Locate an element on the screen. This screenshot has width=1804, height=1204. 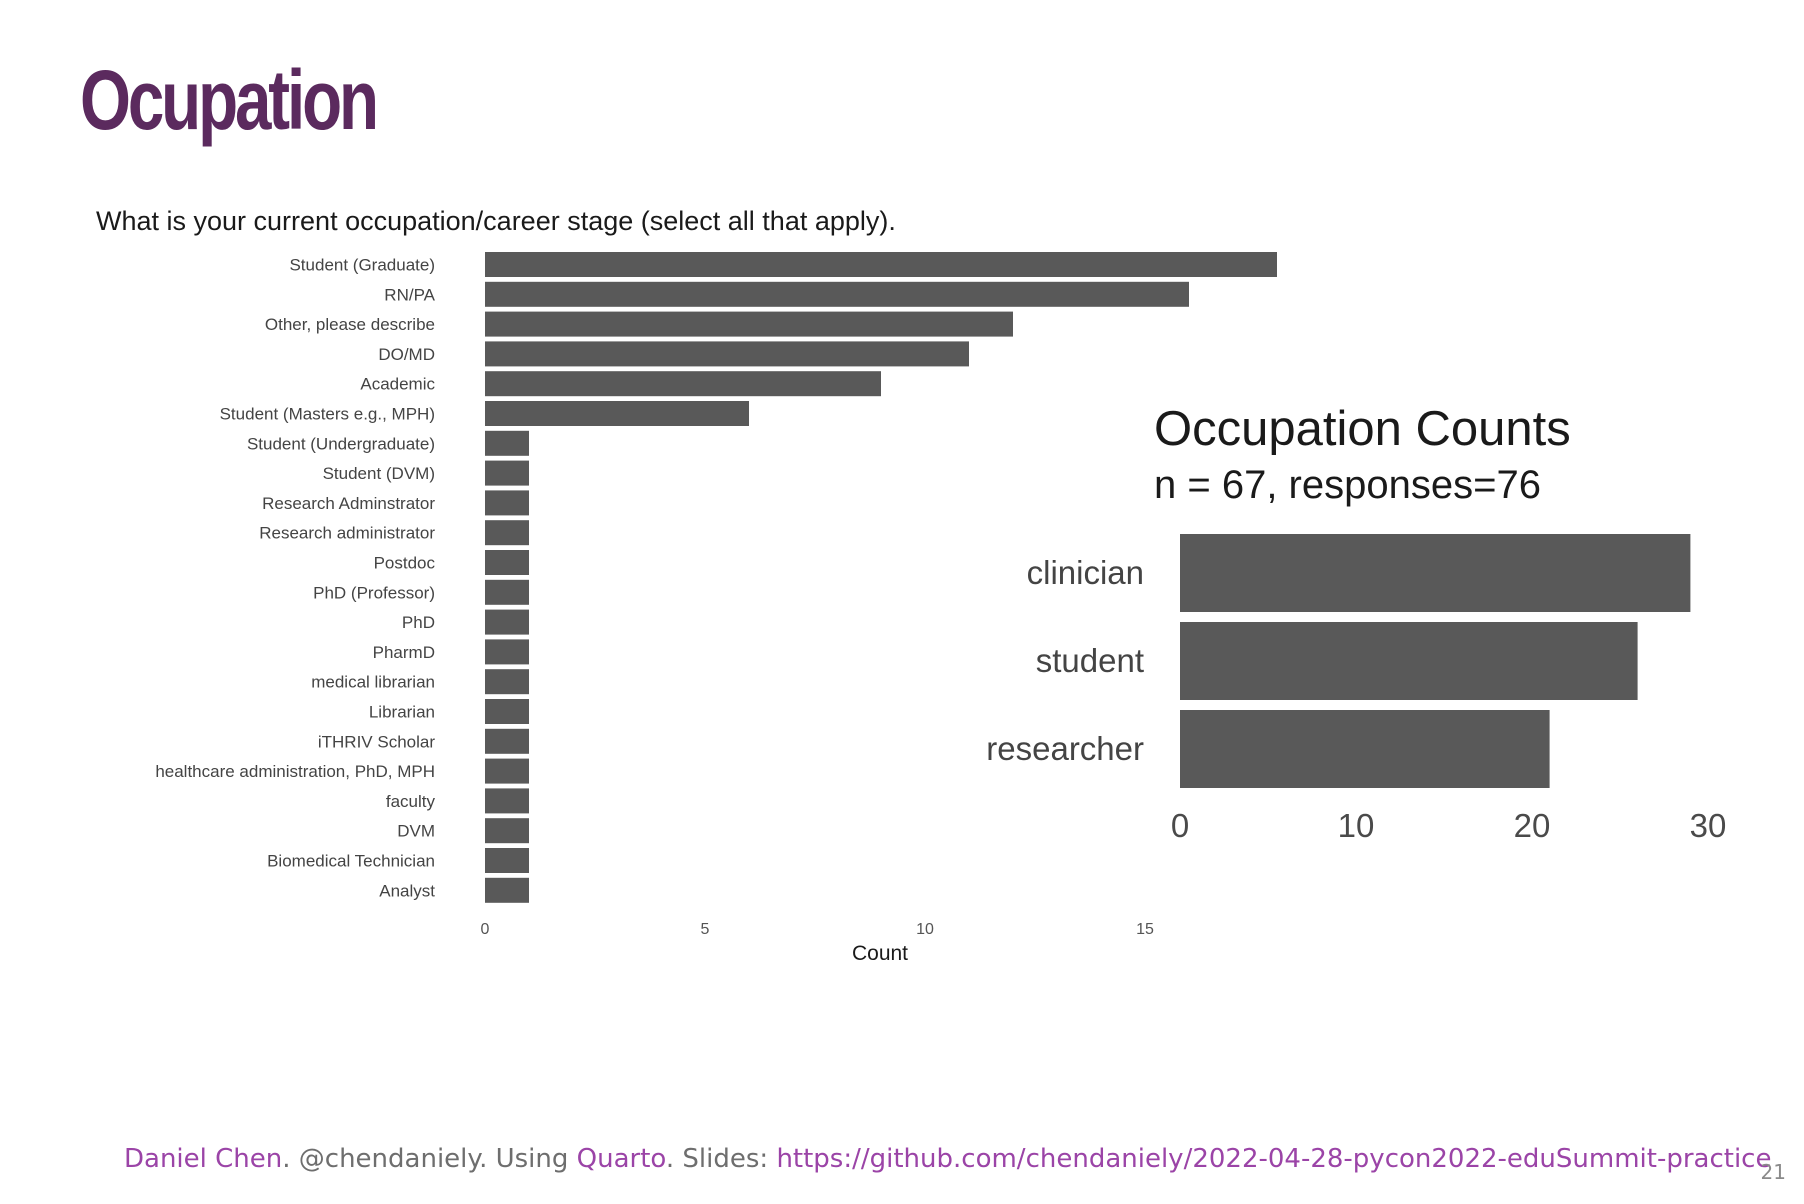
chart2-tick-label: 20 is located at coordinates (1532, 825).